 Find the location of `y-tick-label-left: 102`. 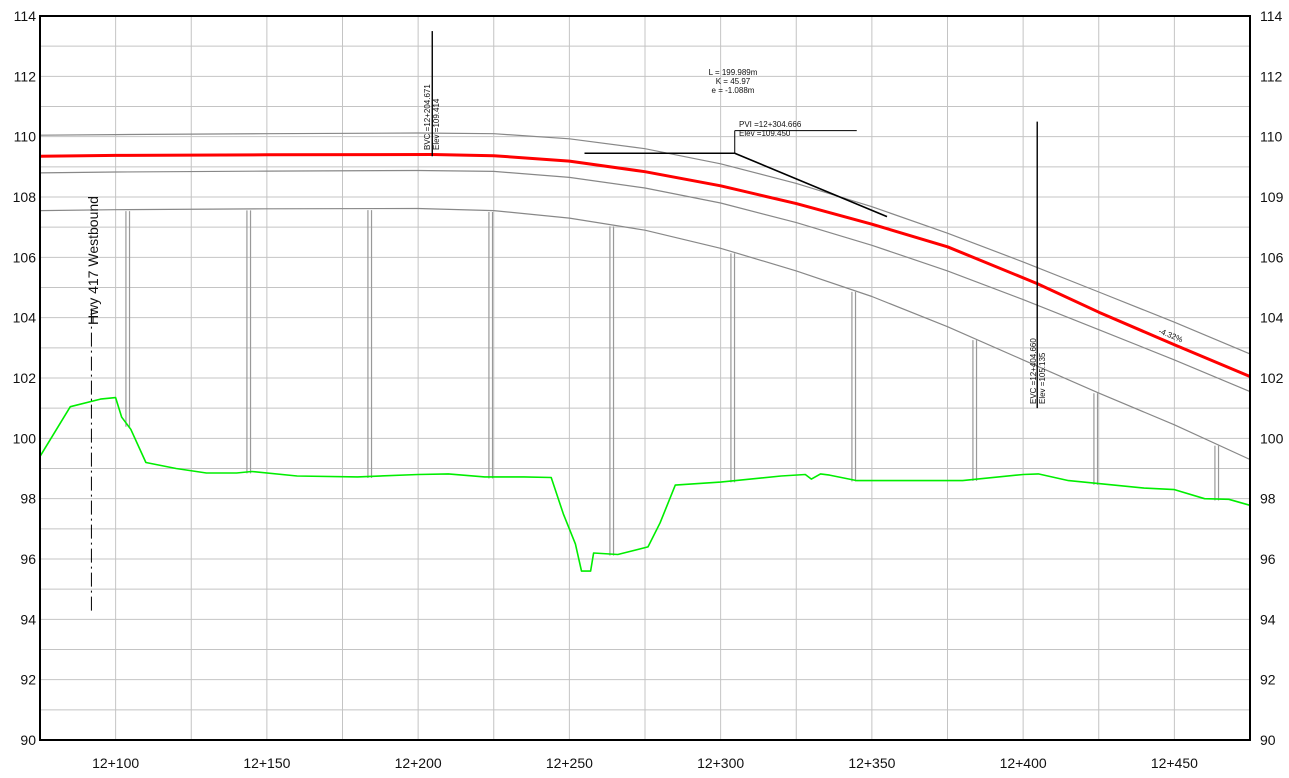

y-tick-label-left: 102 is located at coordinates (25, 378).